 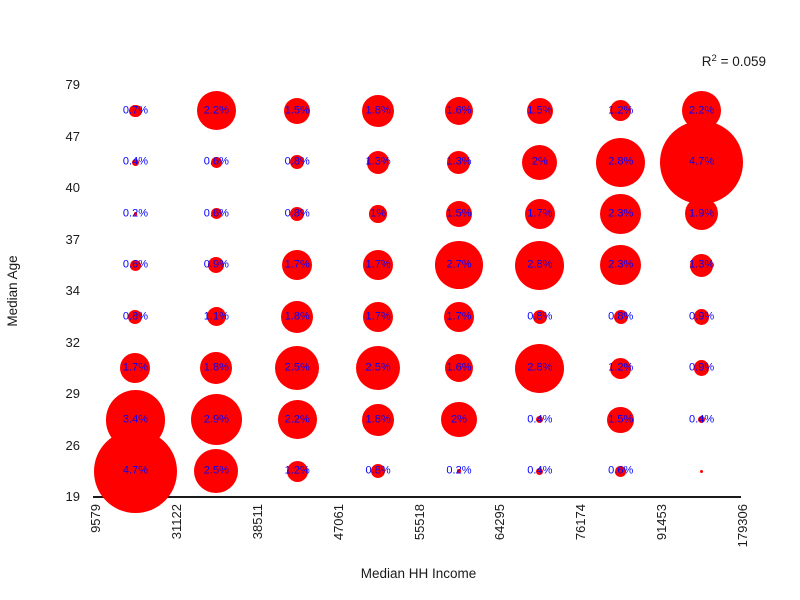 What do you see at coordinates (72, 445) in the screenshot?
I see `y-tick-label: 26` at bounding box center [72, 445].